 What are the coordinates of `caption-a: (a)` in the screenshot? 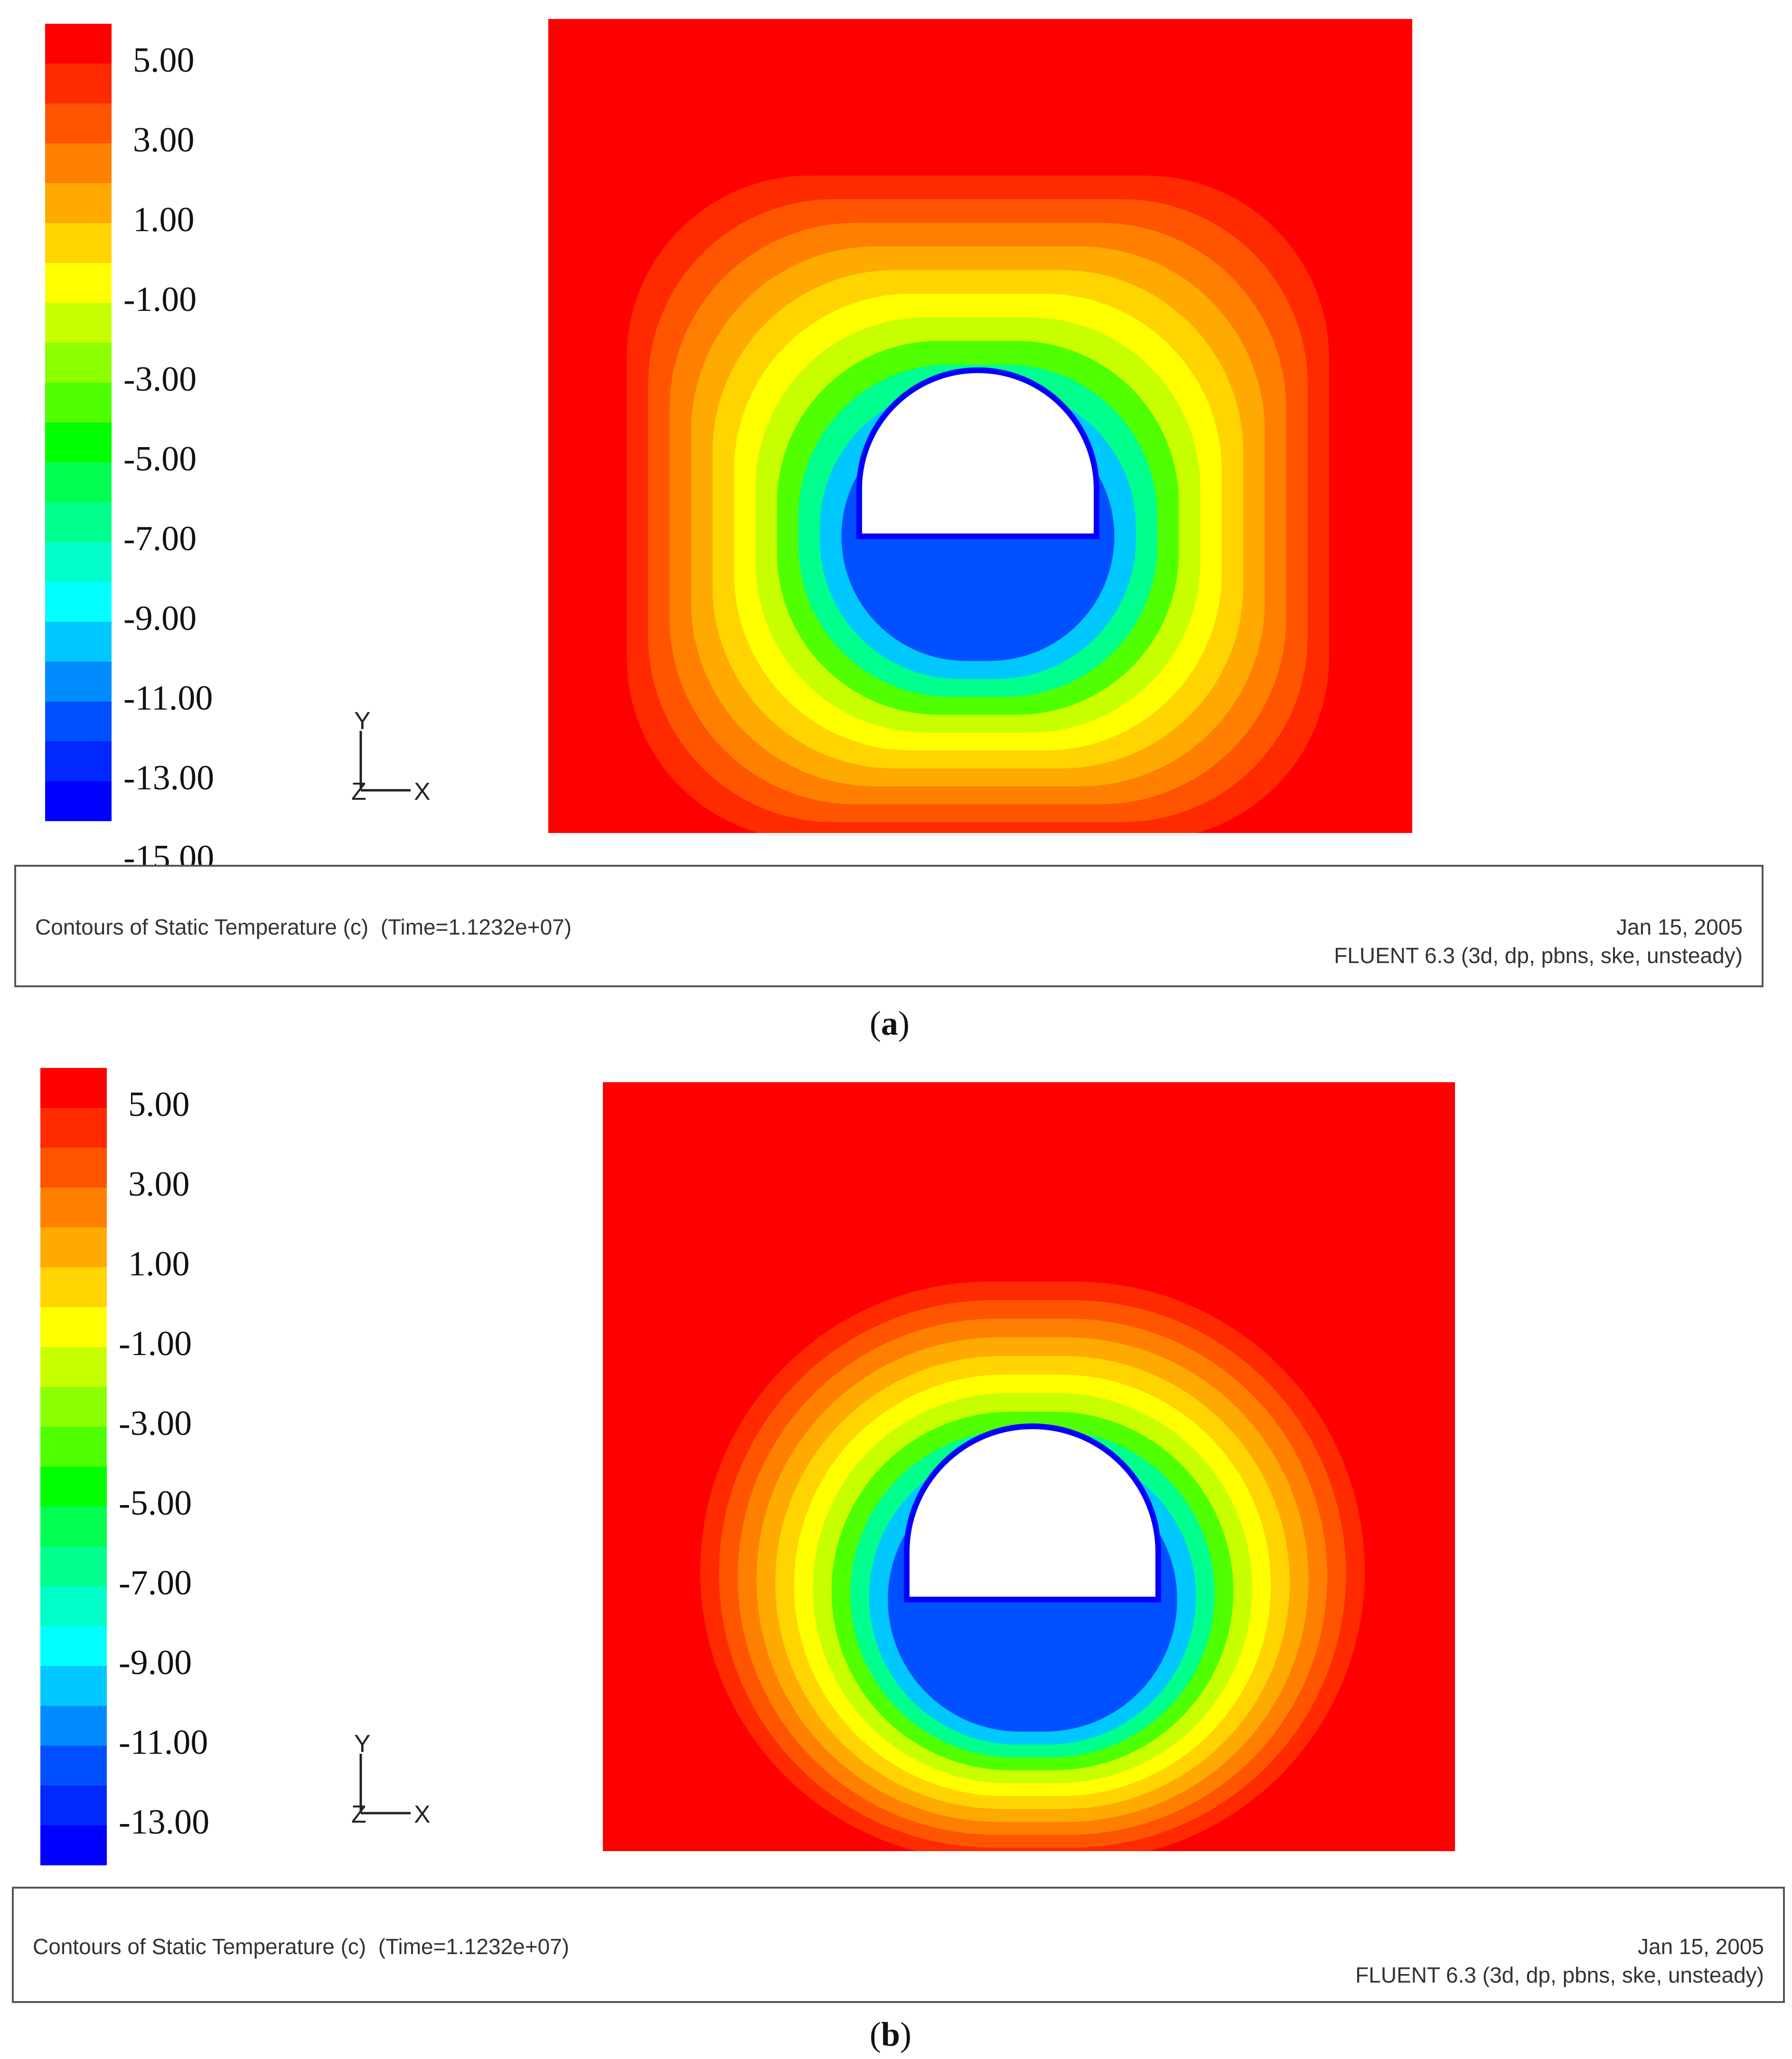 It's located at (890, 1023).